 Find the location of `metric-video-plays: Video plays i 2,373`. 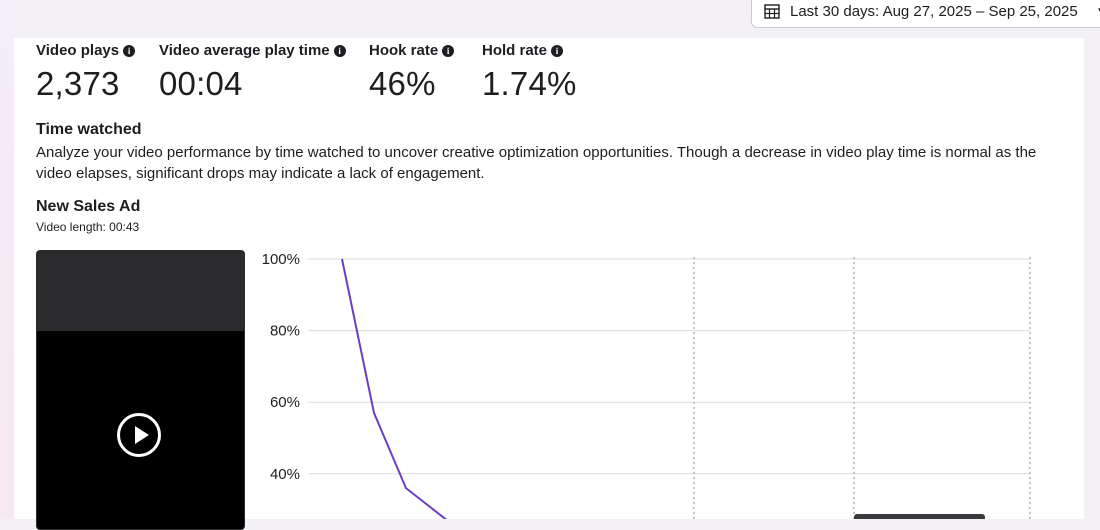

metric-video-plays: Video plays i 2,373 is located at coordinates (86, 72).